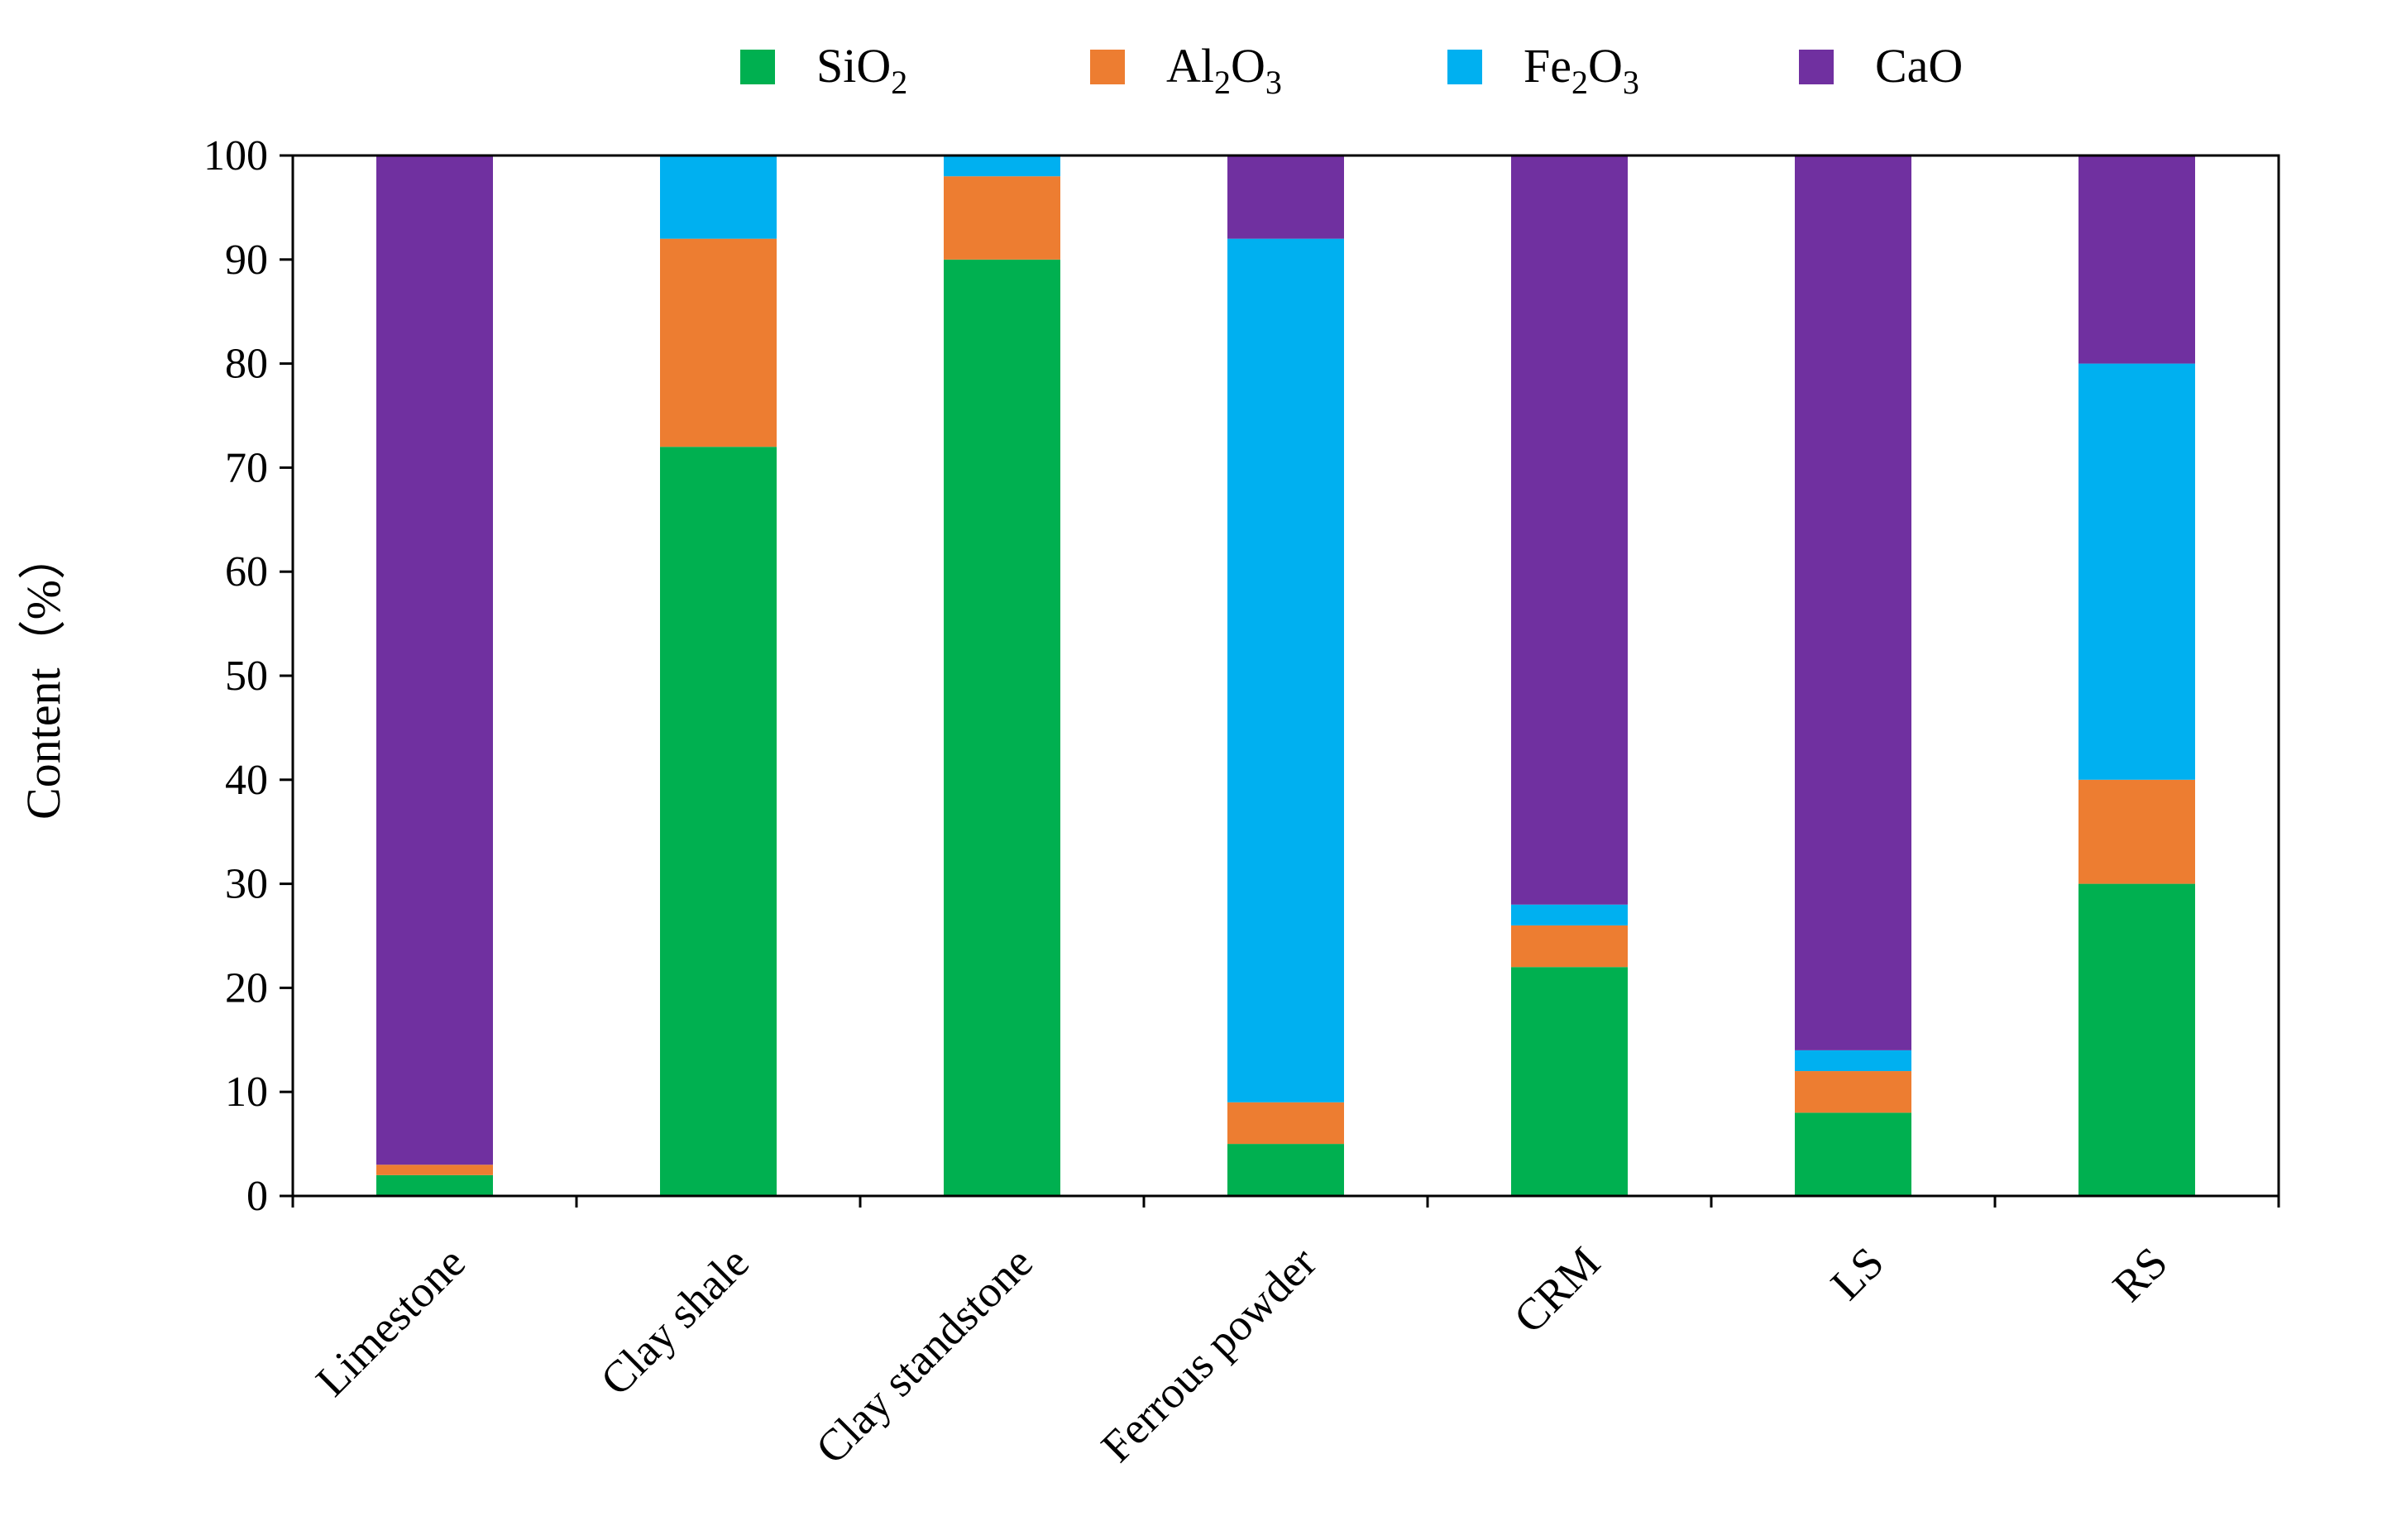 The width and height of the screenshot is (2387, 1540). What do you see at coordinates (246, 780) in the screenshot?
I see `y-tick-label: 40` at bounding box center [246, 780].